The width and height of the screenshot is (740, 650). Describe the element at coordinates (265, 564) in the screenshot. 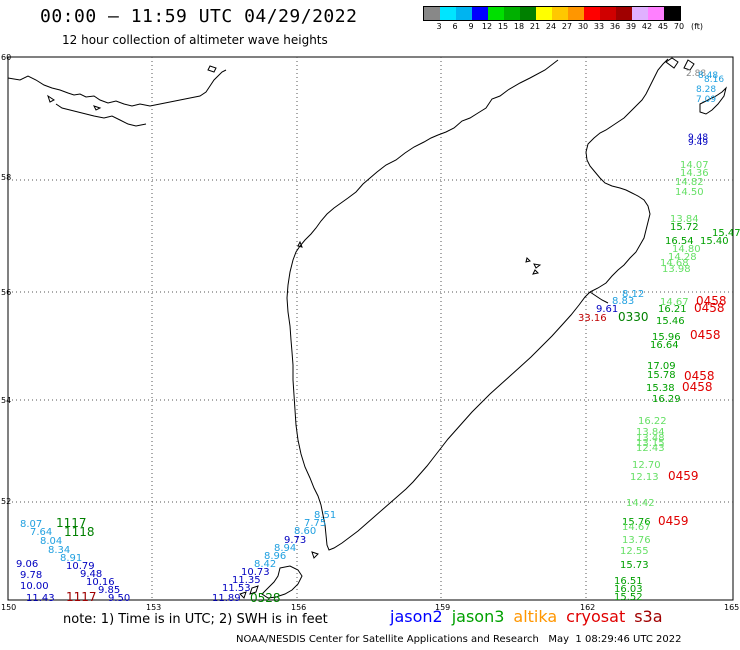

I see `wave-height-label: 8.42` at that location.